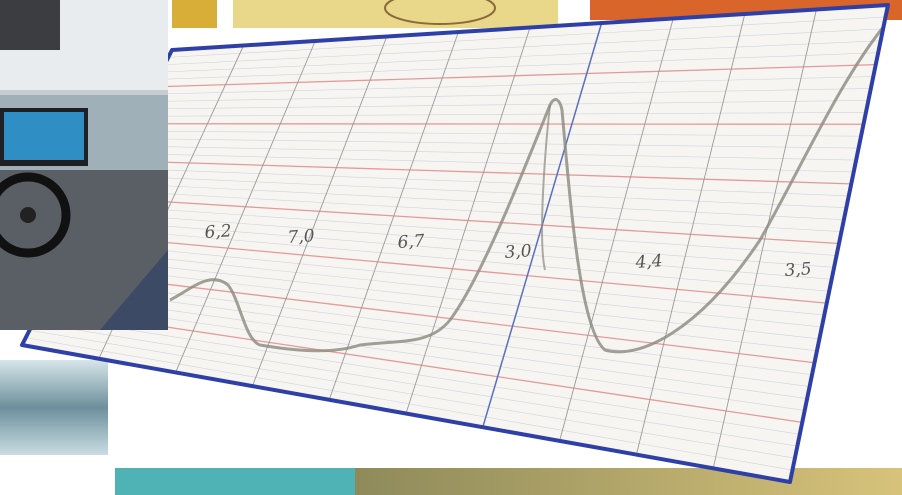 The height and width of the screenshot is (495, 902). I want to click on annotation: 7,0, so click(301, 237).